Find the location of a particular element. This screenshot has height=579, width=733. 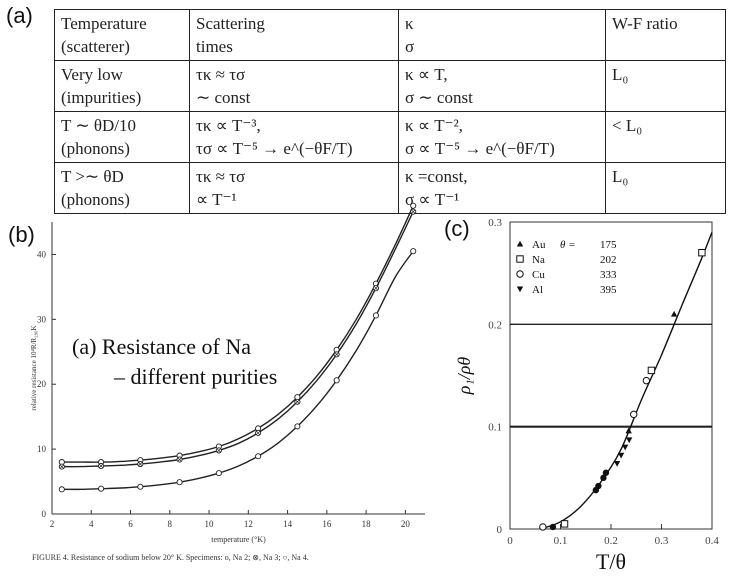

y-tick-label: 0.2 is located at coordinates (495, 325).